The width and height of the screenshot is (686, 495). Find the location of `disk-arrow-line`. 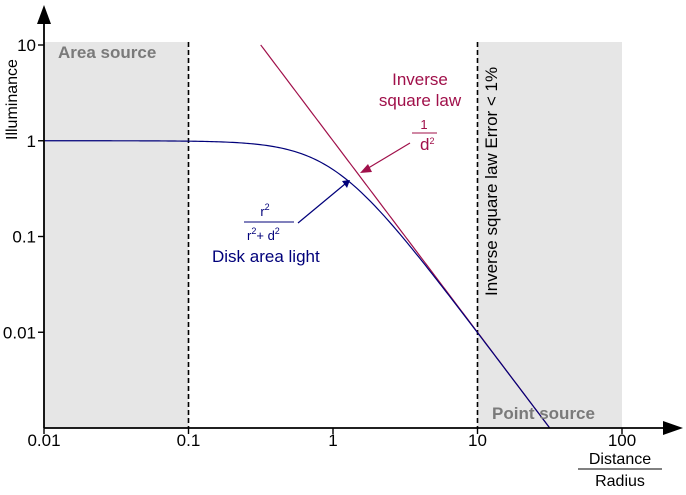

disk-arrow-line is located at coordinates (321, 203).